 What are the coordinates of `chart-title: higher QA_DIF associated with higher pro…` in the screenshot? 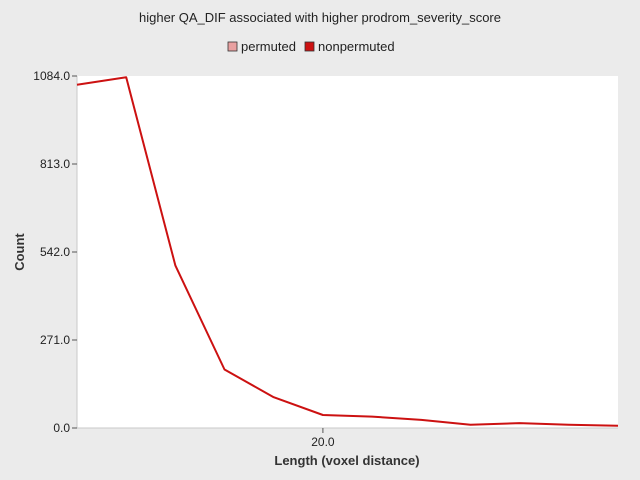 It's located at (320, 17).